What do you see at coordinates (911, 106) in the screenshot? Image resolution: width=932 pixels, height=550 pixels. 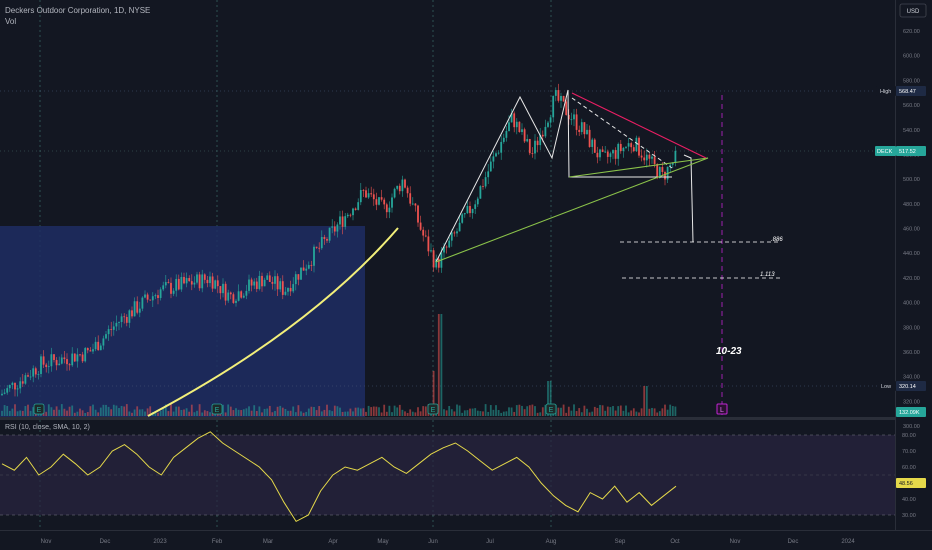 I see `price-tick-label: 560.00` at bounding box center [911, 106].